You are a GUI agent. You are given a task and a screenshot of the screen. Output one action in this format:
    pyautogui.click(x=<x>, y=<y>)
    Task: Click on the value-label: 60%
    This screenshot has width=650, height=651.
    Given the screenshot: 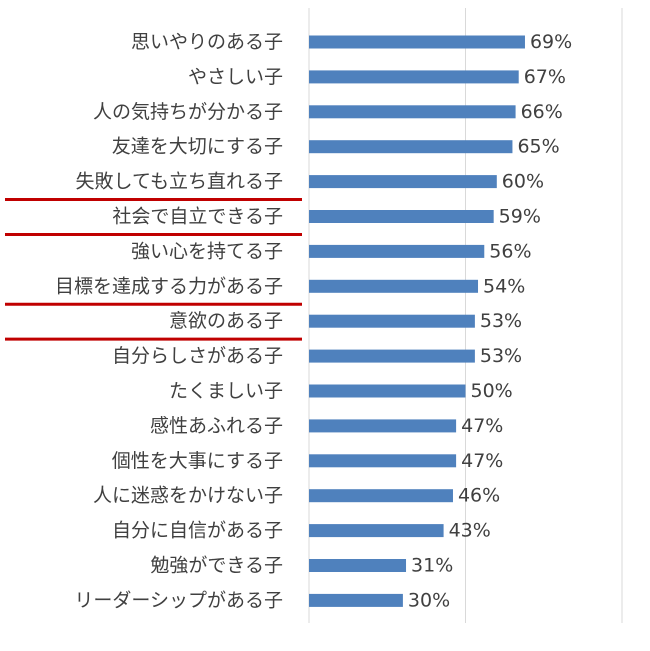 What is the action you would take?
    pyautogui.click(x=523, y=182)
    